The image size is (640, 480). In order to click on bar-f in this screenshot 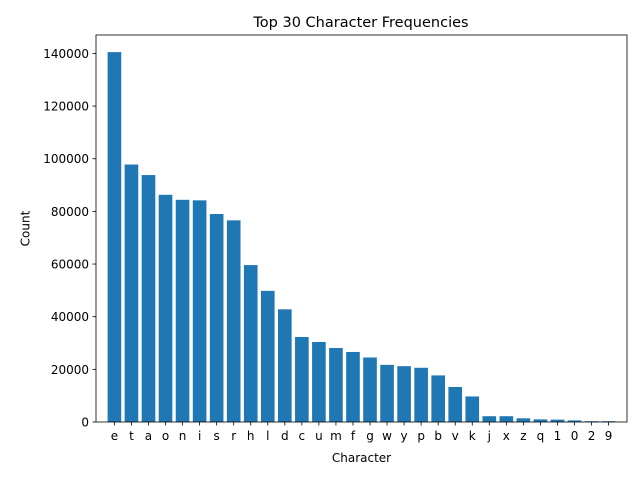, I will do `click(353, 386)`.